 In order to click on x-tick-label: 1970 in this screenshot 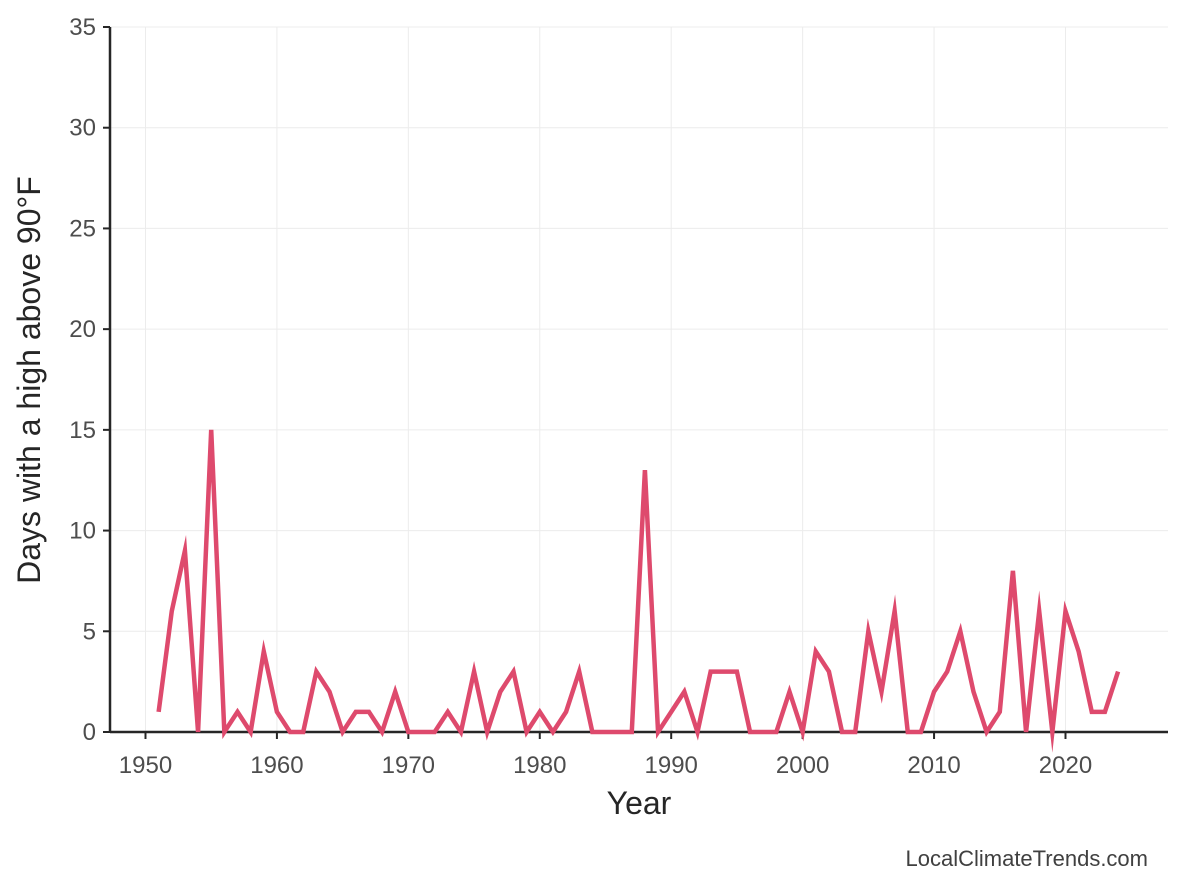, I will do `click(408, 765)`.